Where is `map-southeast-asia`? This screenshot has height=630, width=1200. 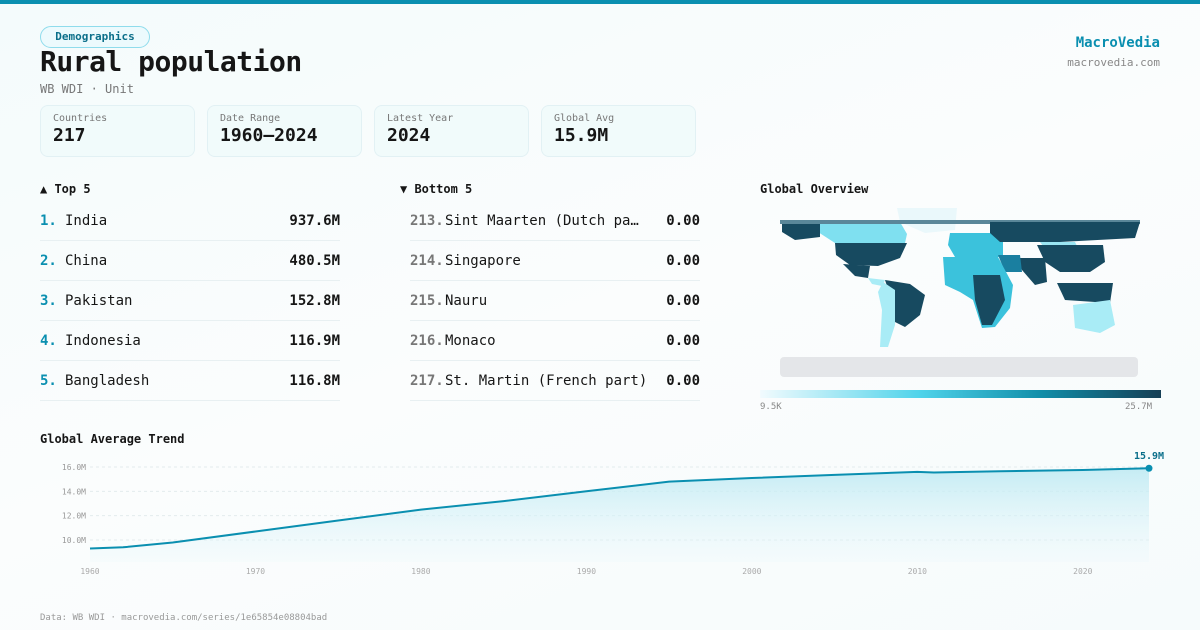 map-southeast-asia is located at coordinates (1085, 293).